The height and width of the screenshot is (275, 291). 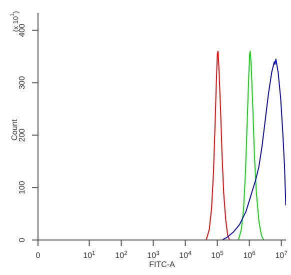 What do you see at coordinates (153, 255) in the screenshot?
I see `x-tick-label: 10$^{3}$` at bounding box center [153, 255].